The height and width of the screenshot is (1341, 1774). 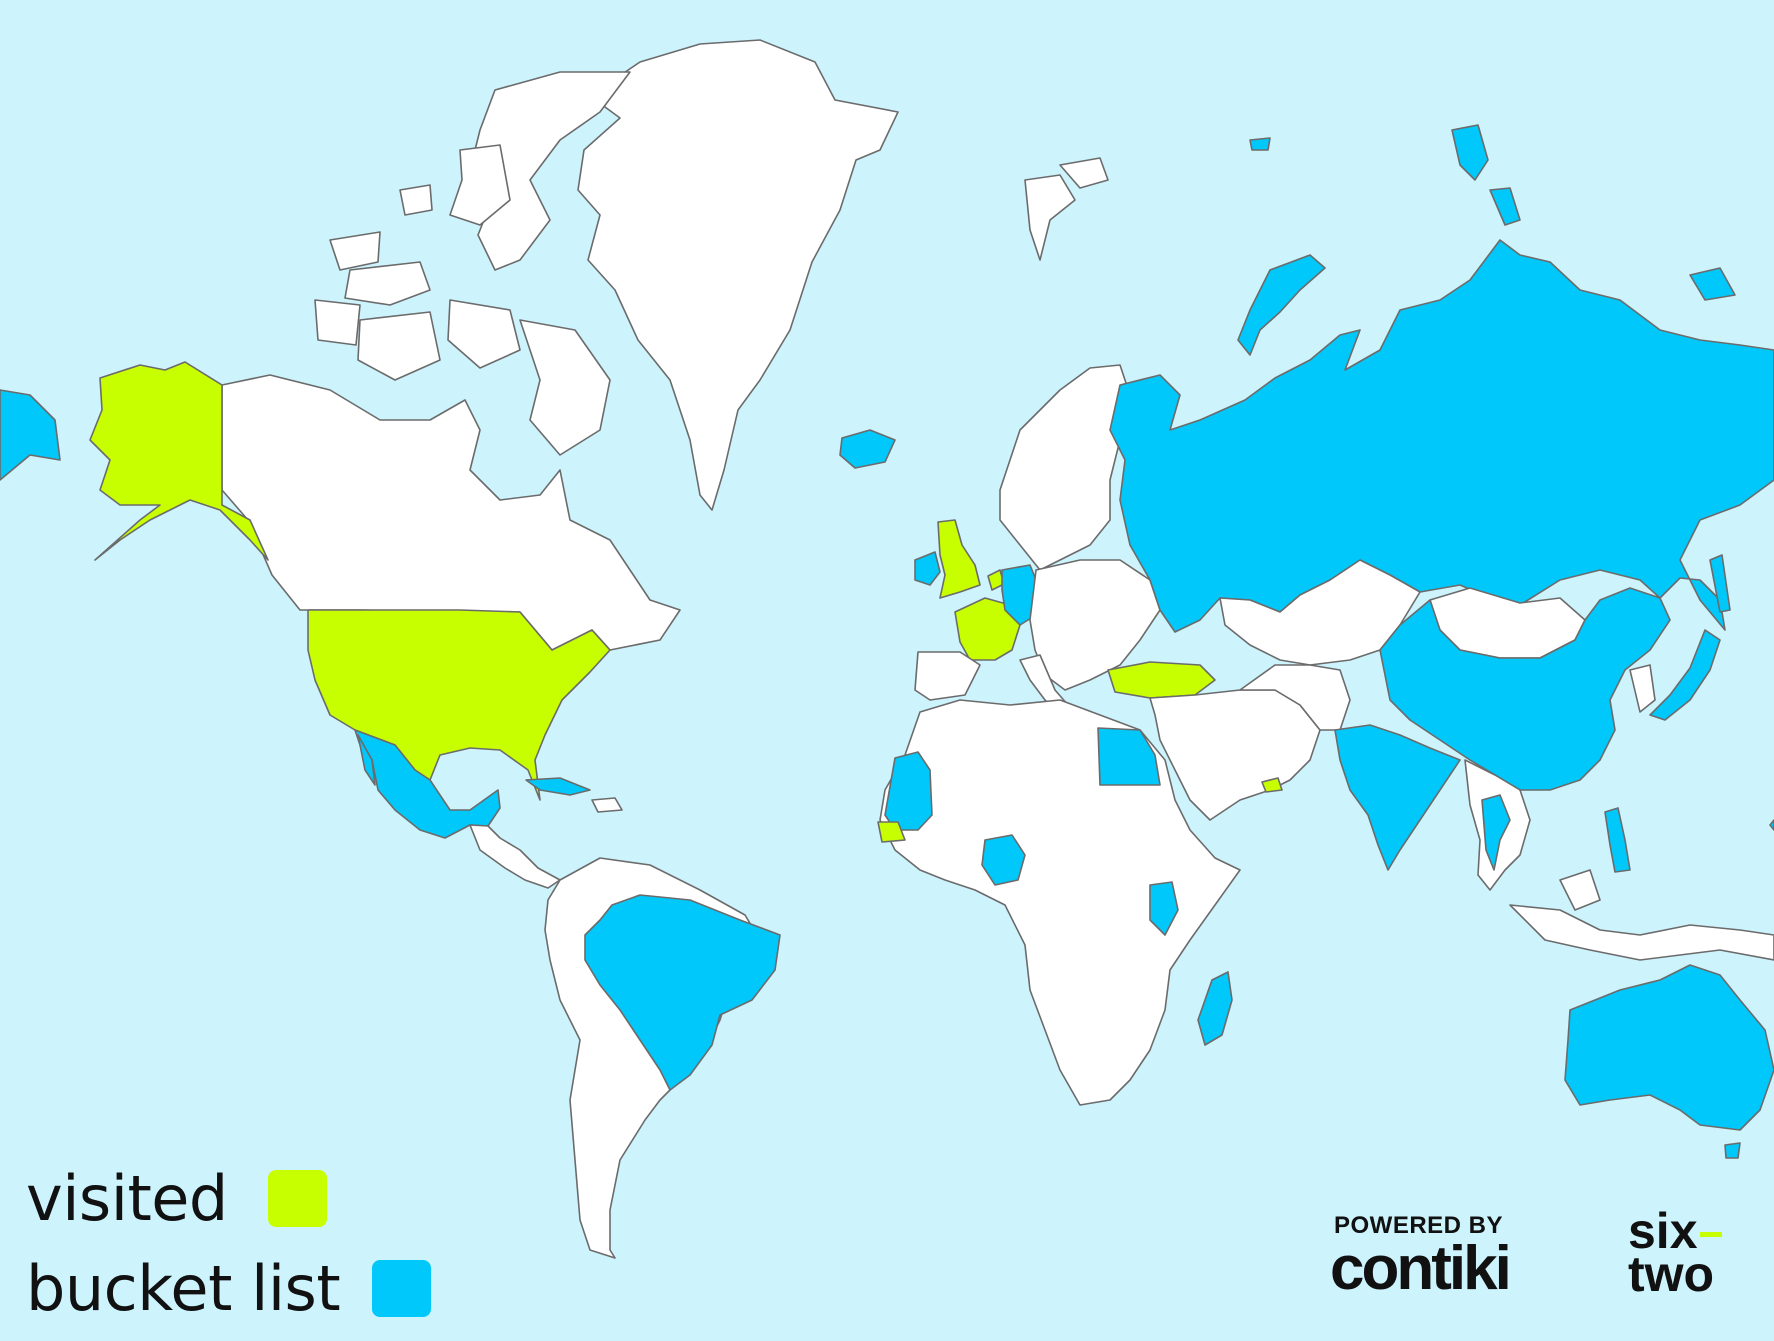 I want to click on country-france, so click(x=987, y=629).